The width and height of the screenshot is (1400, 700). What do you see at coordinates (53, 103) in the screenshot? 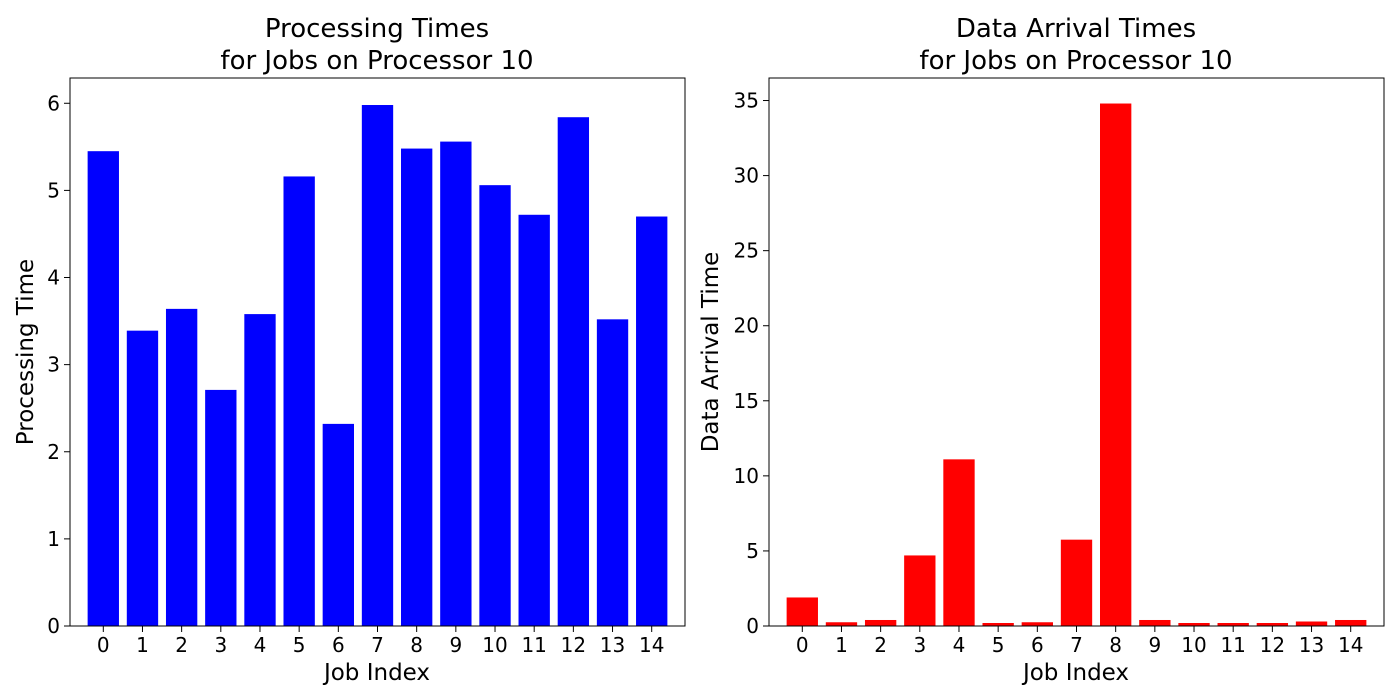
I see `y-tick-label: 6` at bounding box center [53, 103].